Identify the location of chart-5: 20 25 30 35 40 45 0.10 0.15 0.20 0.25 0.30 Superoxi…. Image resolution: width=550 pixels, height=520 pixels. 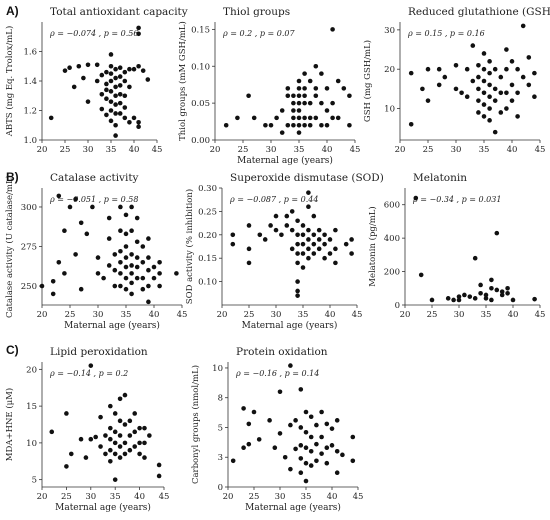
(284, 251).